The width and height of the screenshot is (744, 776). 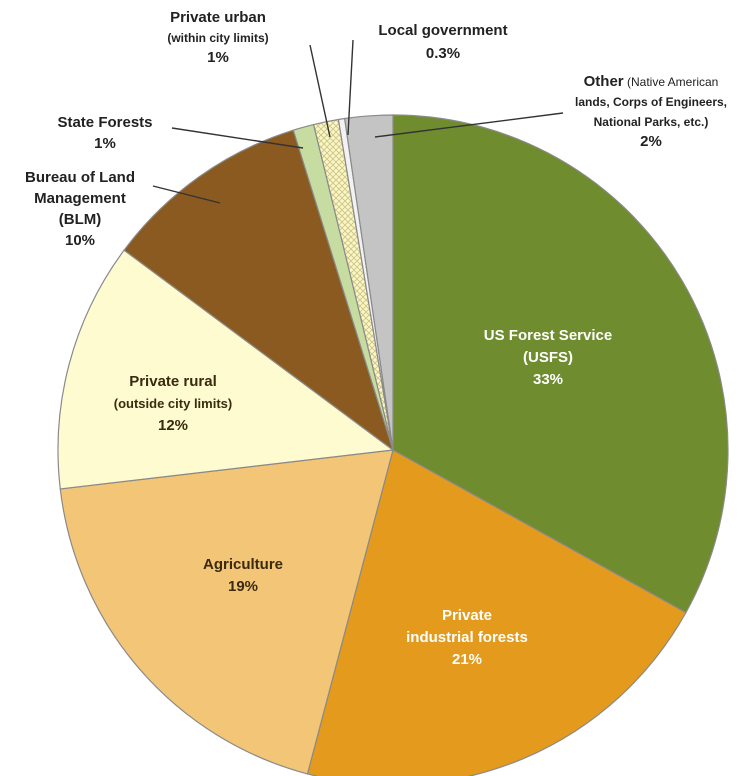 I want to click on label-industrial: Private industrial forests 21%, so click(x=467, y=637).